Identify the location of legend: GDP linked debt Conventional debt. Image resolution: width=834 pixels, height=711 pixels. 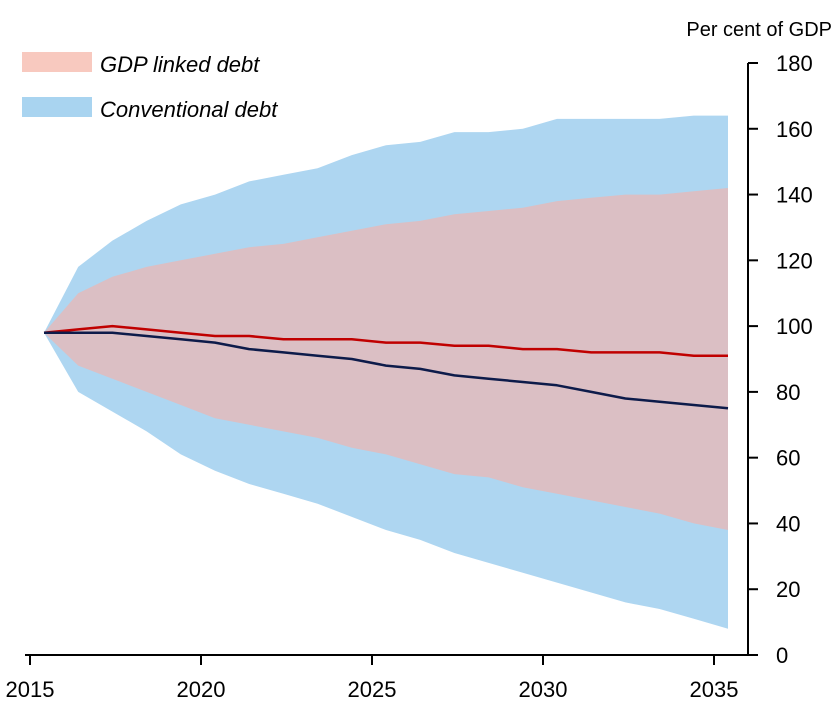
(150, 87).